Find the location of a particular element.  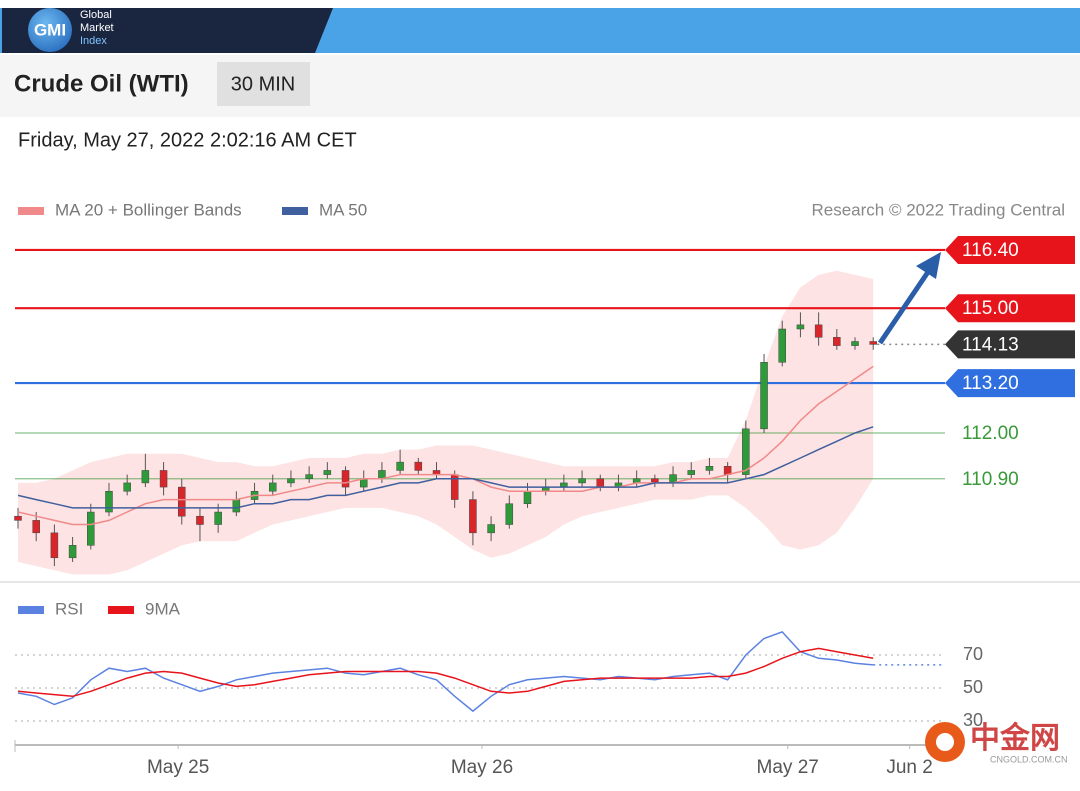

level-label: 113.20 is located at coordinates (990, 383).